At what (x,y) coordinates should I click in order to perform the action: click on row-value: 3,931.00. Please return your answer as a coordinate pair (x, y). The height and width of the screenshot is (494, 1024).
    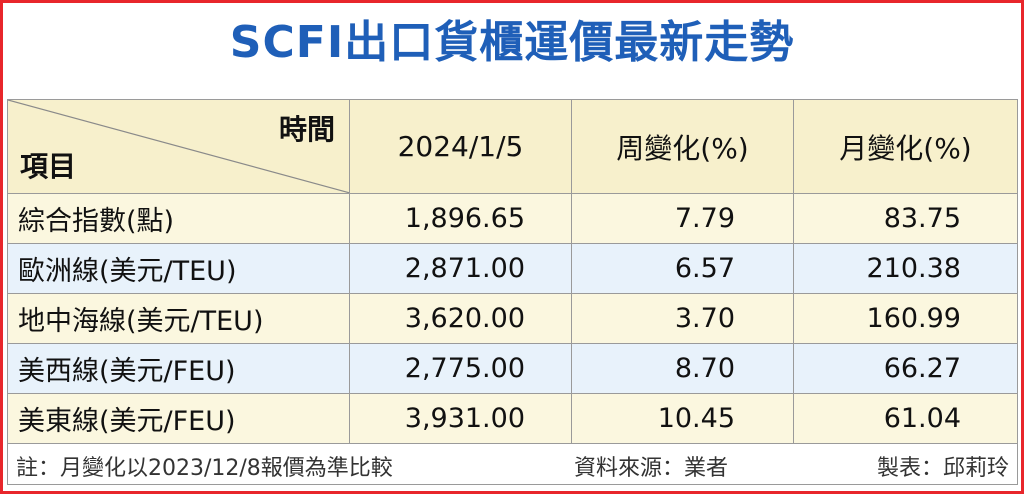
    Looking at the image, I should click on (460, 418).